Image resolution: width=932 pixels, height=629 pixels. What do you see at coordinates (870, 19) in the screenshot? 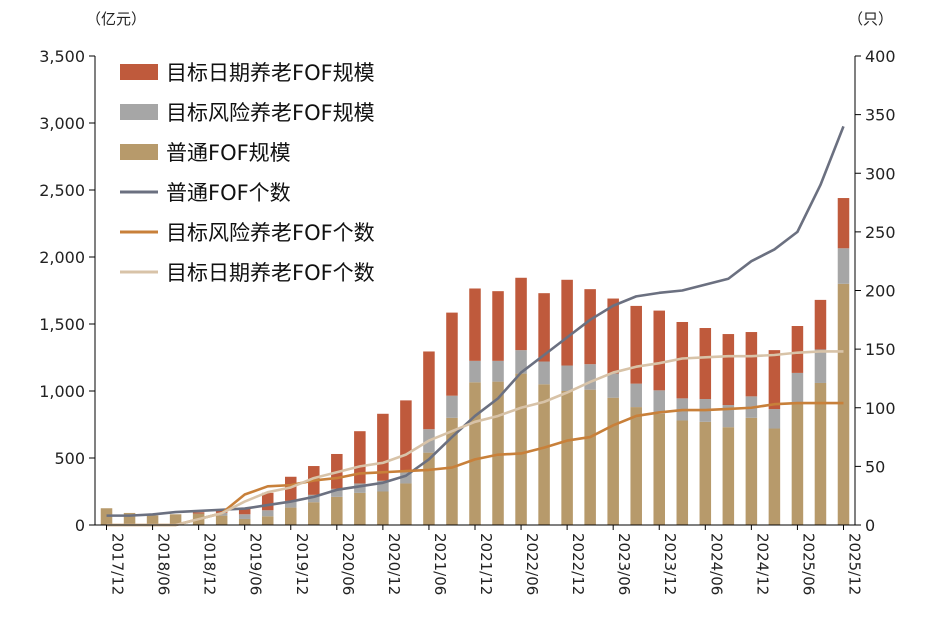
I see `right-axis-unit: （只）` at bounding box center [870, 19].